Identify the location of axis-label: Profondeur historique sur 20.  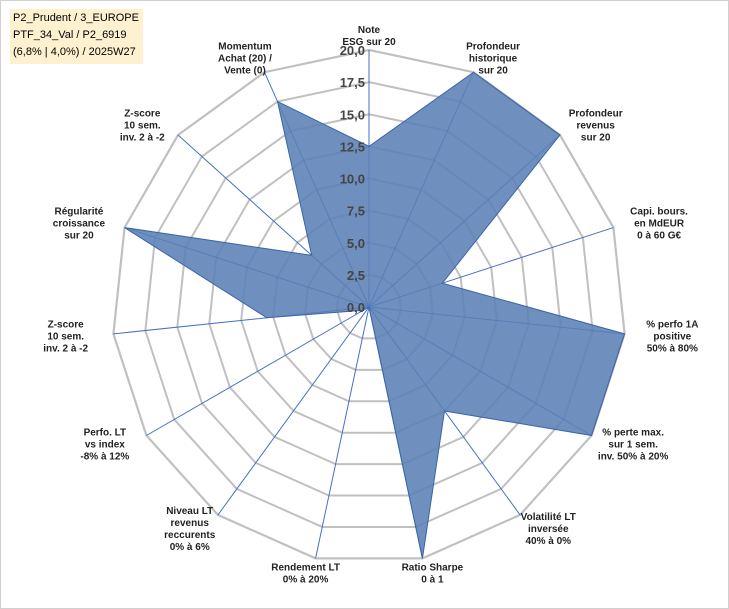
(493, 59).